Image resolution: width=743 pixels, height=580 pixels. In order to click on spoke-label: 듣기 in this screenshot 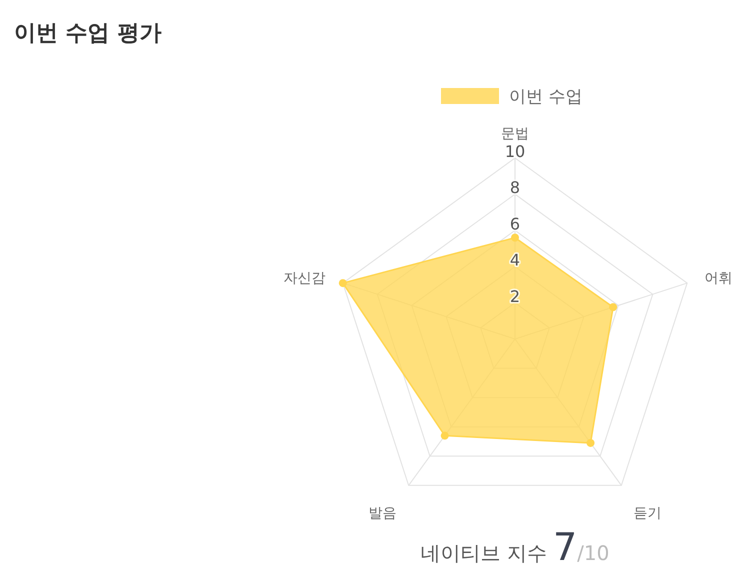, I will do `click(647, 513)`.